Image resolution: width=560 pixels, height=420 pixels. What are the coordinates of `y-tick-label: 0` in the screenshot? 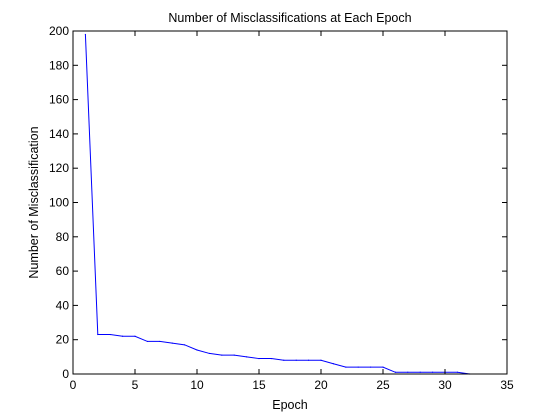 It's located at (65, 374).